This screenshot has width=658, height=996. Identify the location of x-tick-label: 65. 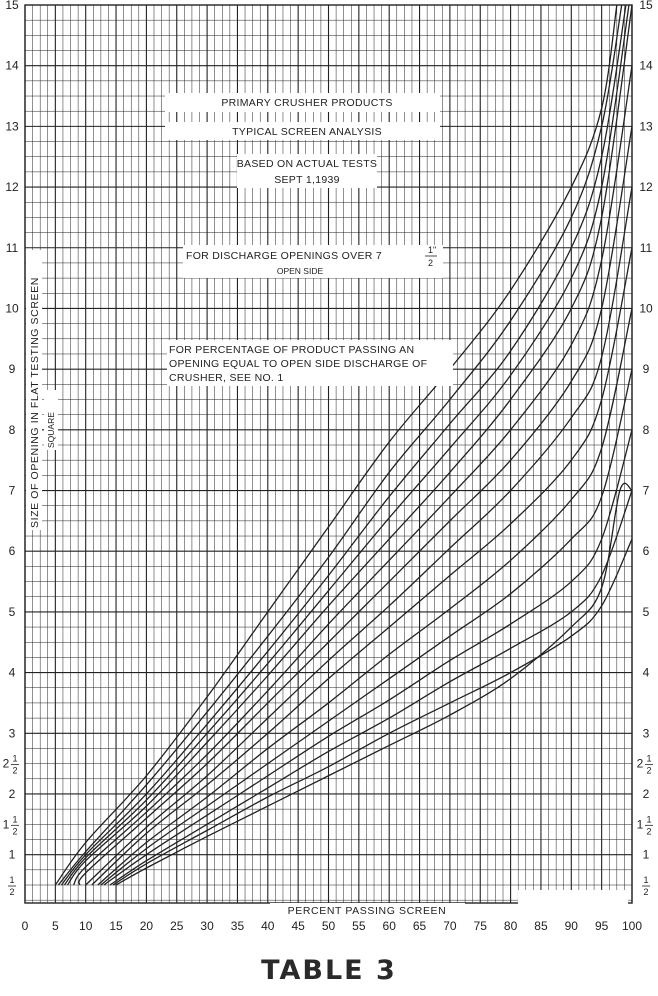
(420, 926).